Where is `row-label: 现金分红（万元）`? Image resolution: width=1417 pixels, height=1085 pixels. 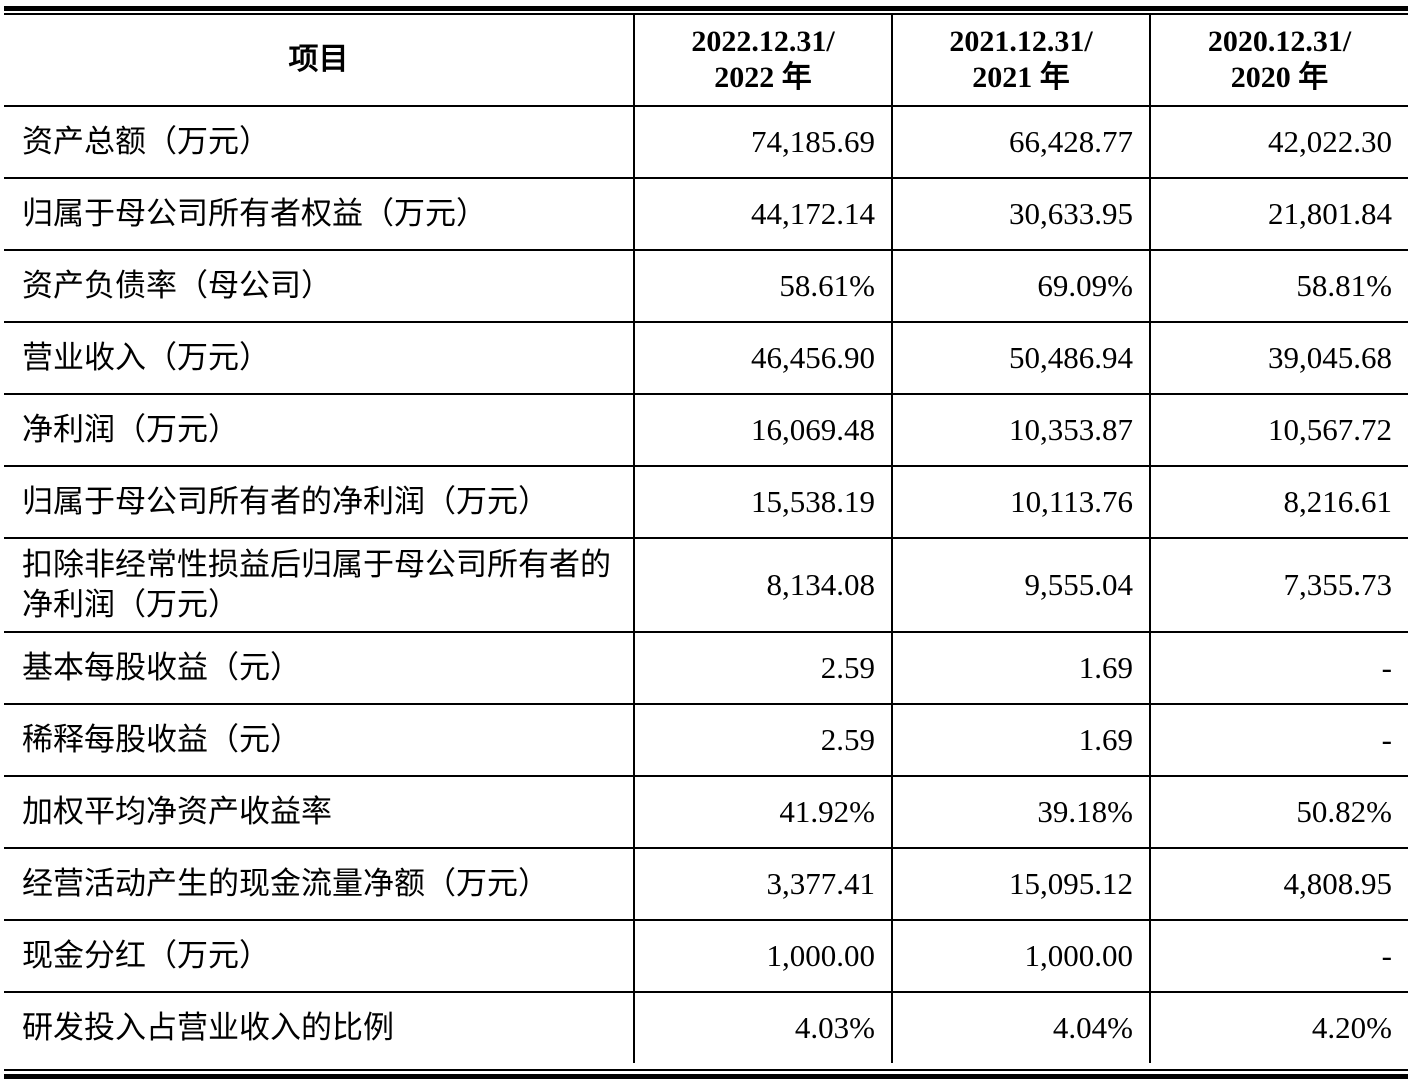
row-label: 现金分红（万元） is located at coordinates (319, 956).